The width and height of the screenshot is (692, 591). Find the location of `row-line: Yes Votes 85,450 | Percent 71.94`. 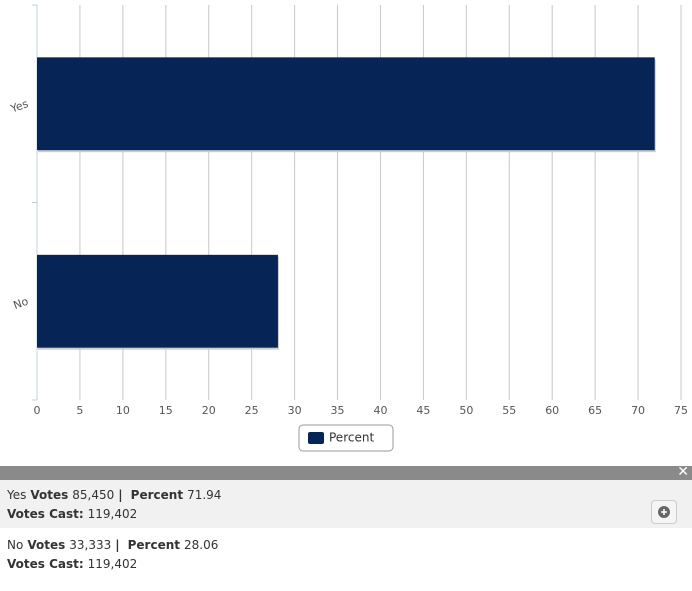

row-line: Yes Votes 85,450 | Percent 71.94 is located at coordinates (346, 495).